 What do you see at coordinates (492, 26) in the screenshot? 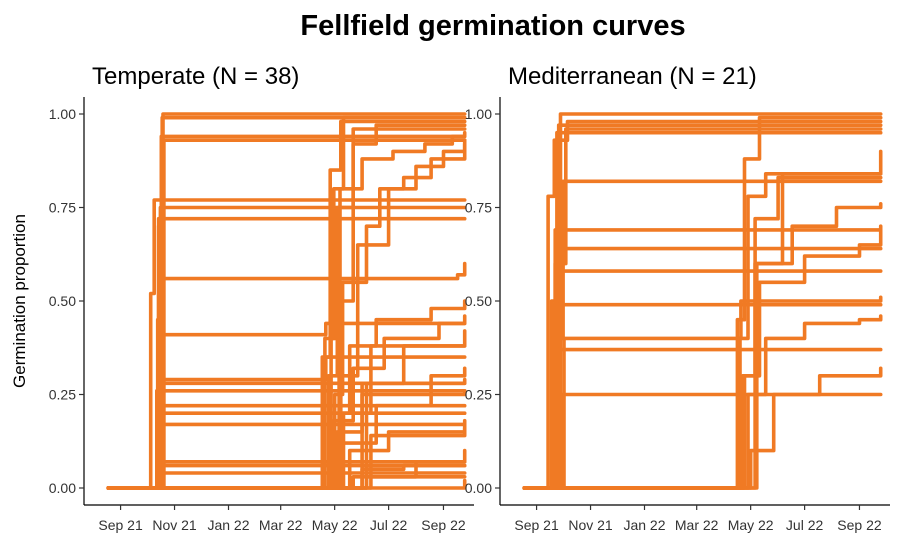
I see `chart-title: Fellfield germination curves` at bounding box center [492, 26].